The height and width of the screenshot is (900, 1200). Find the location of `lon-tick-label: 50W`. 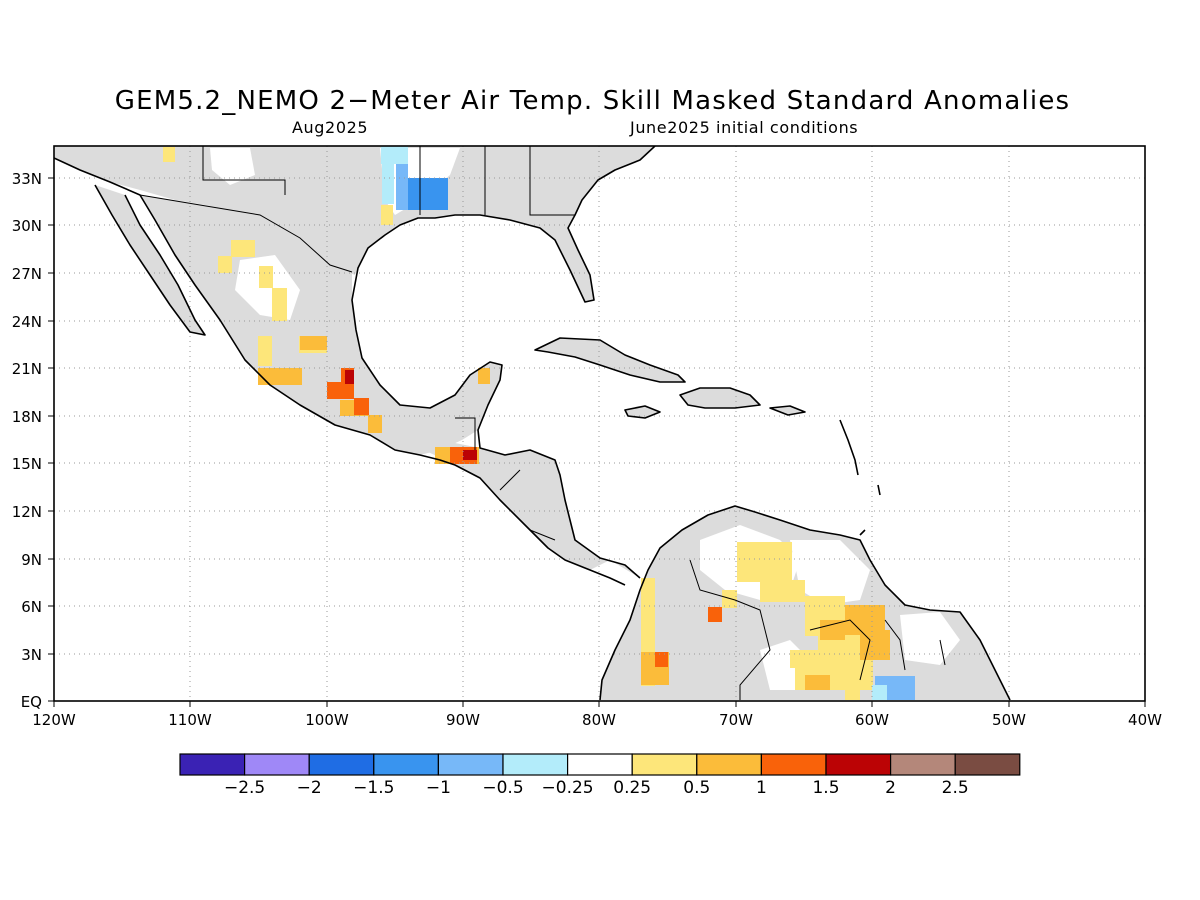

lon-tick-label: 50W is located at coordinates (1009, 720).